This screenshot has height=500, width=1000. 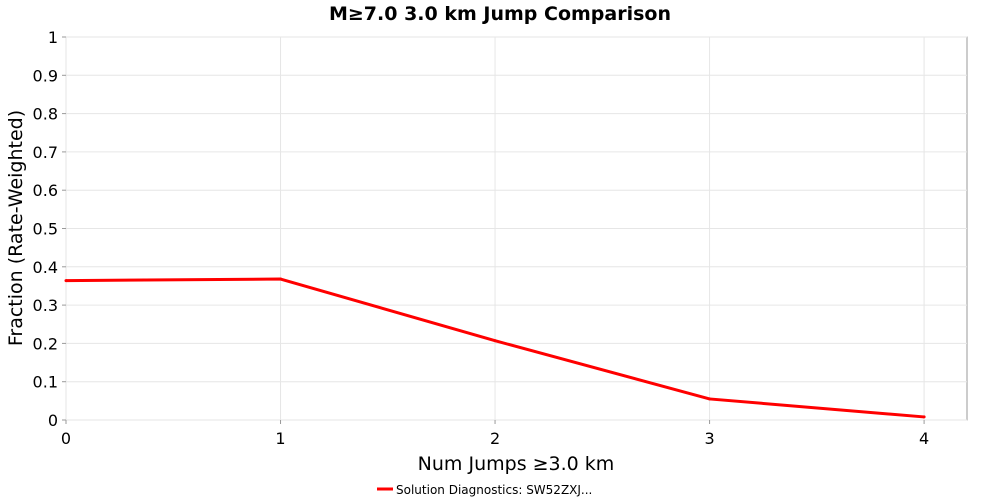 I want to click on y-tick-label: 0.5, so click(x=45, y=229).